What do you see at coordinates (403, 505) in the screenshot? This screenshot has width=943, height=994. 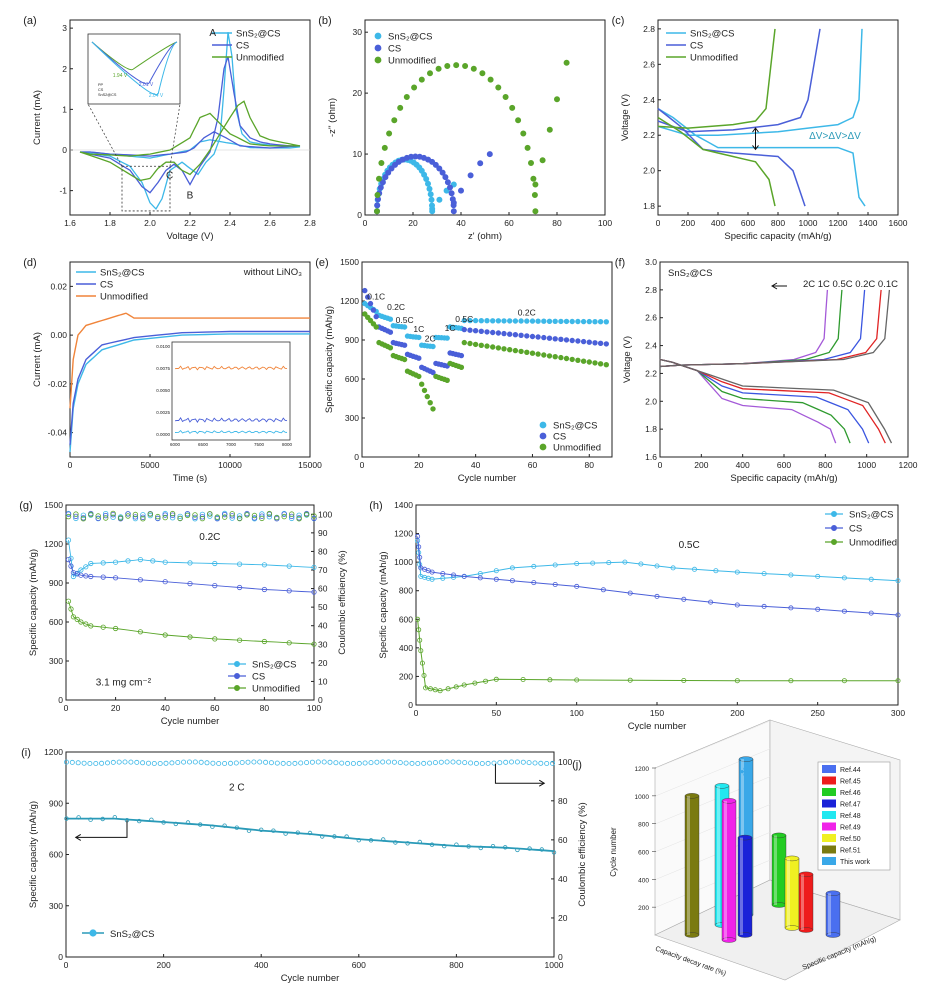 I see `y-tick-label: 1400` at bounding box center [403, 505].